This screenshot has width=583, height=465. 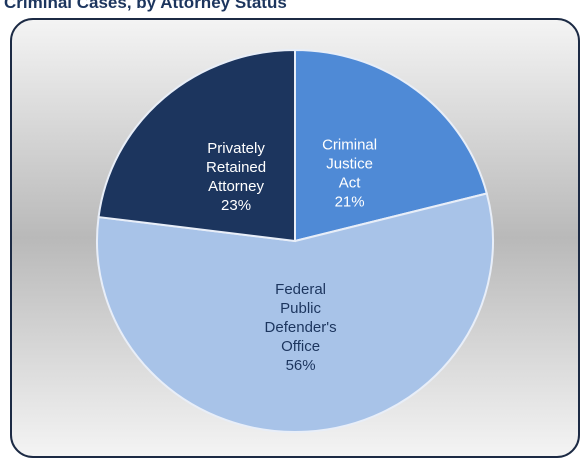 I want to click on slice-label: Privately Retained Attorney, so click(x=236, y=167).